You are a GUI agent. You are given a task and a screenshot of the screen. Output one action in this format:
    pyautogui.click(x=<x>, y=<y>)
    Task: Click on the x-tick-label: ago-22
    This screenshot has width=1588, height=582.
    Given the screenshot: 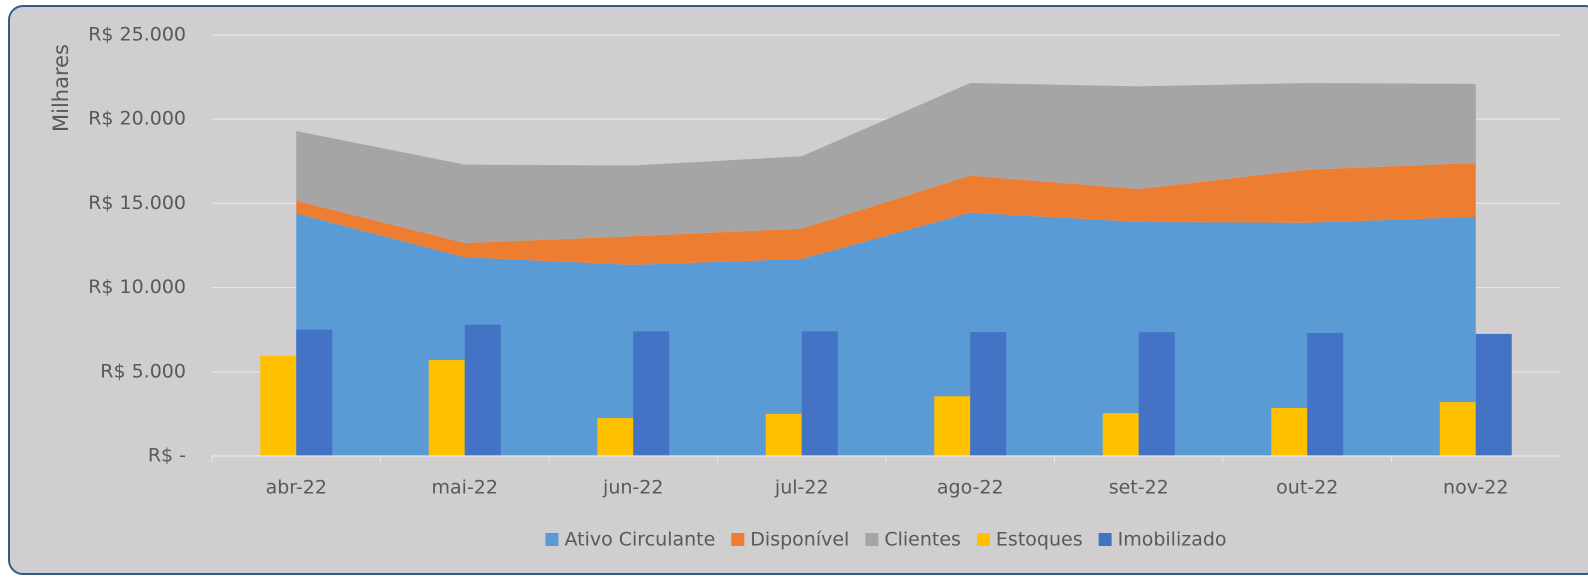 What is the action you would take?
    pyautogui.click(x=970, y=488)
    